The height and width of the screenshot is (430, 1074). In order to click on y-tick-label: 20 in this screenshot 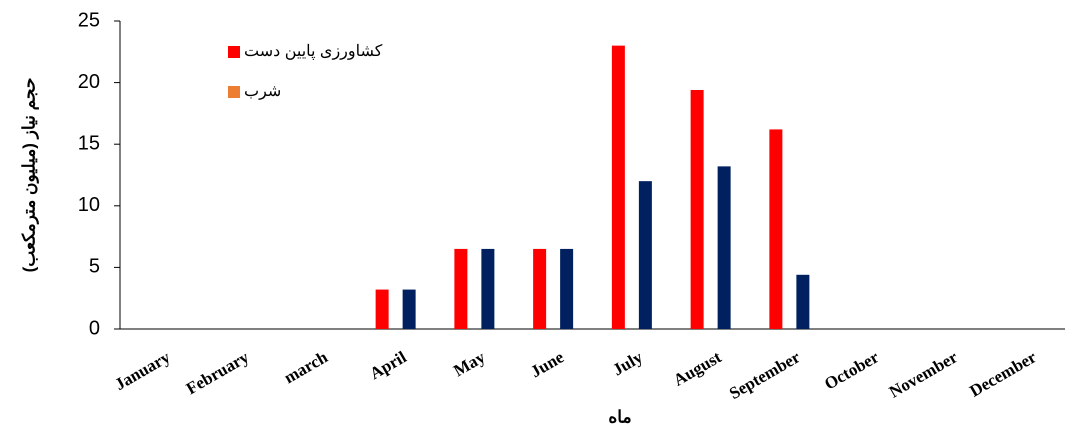, I will do `click(89, 82)`.